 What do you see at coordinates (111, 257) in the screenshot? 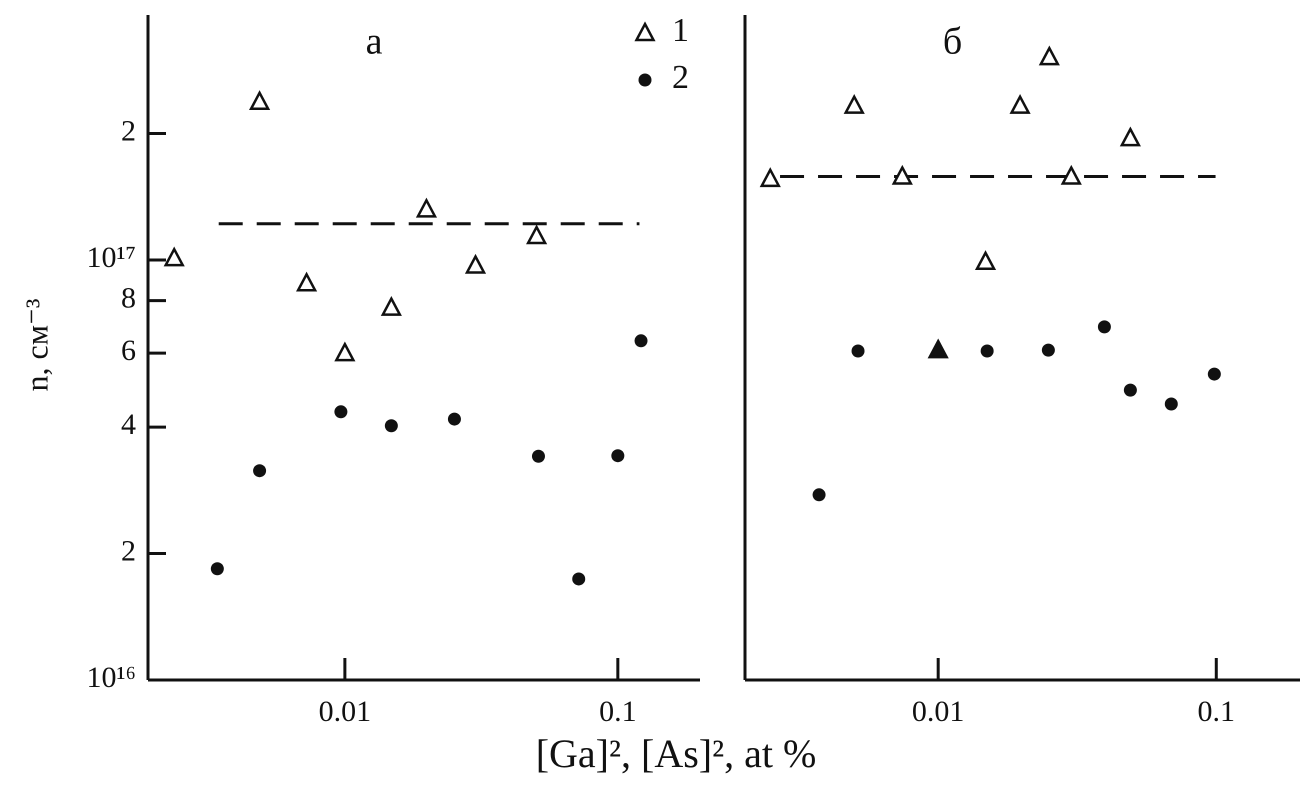
I see `y-tick-label: 10¹⁷` at bounding box center [111, 257].